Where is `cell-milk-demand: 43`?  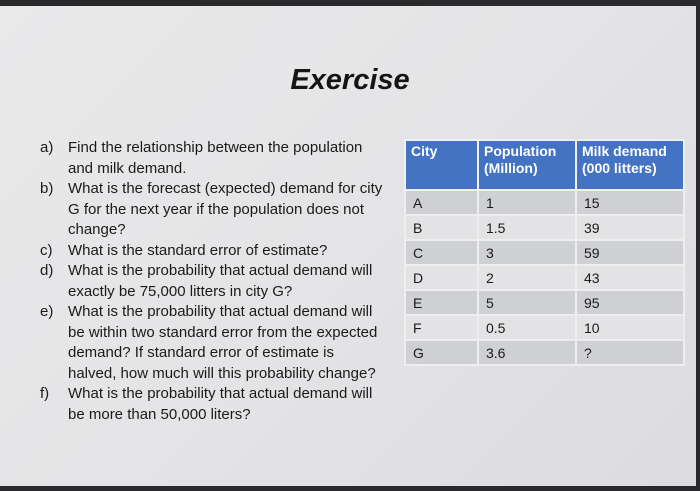
cell-milk-demand: 43 is located at coordinates (630, 277).